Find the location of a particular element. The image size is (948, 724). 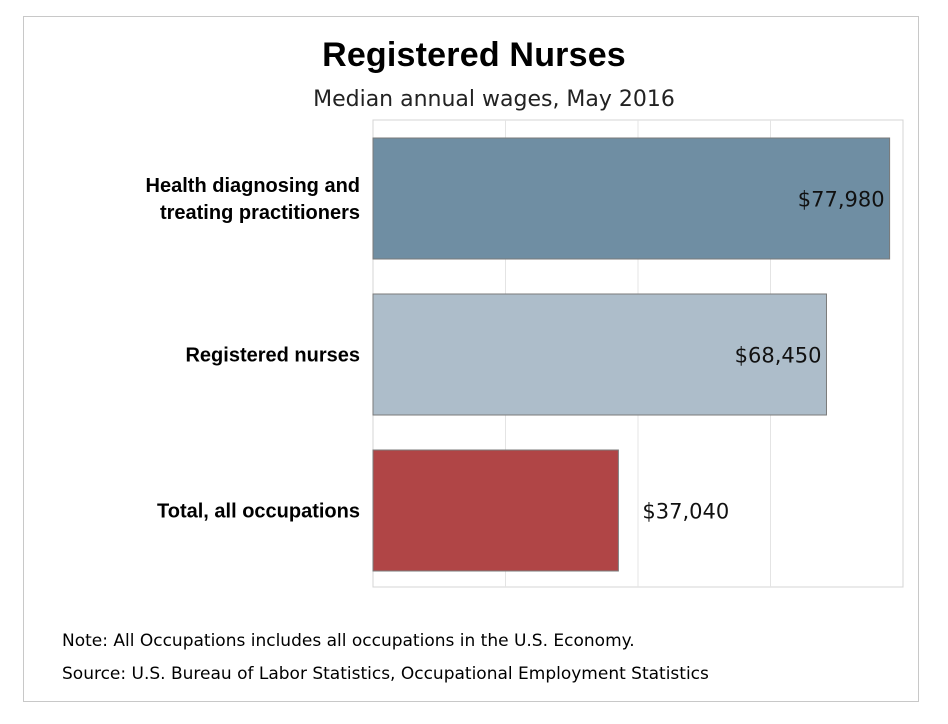

category-label-3: Total, all occupations is located at coordinates (258, 512).